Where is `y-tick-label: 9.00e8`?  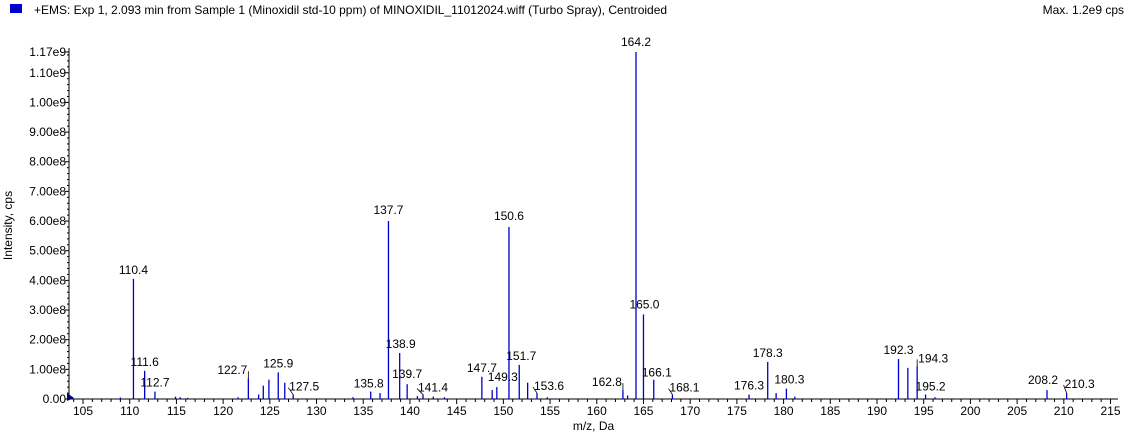
y-tick-label: 9.00e8 is located at coordinates (47, 132).